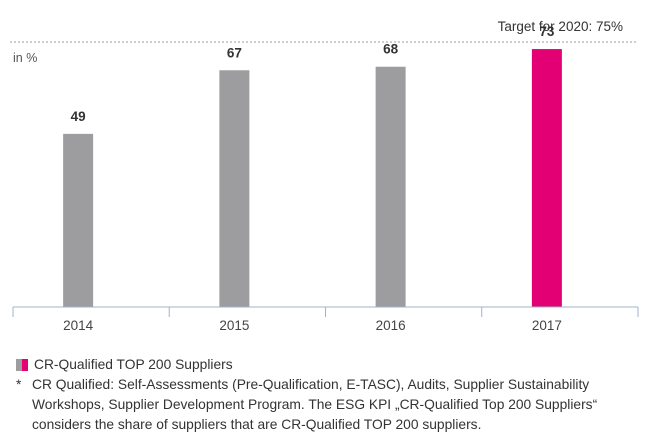 This screenshot has width=646, height=447. What do you see at coordinates (325, 312) in the screenshot?
I see `x-ticks-group` at bounding box center [325, 312].